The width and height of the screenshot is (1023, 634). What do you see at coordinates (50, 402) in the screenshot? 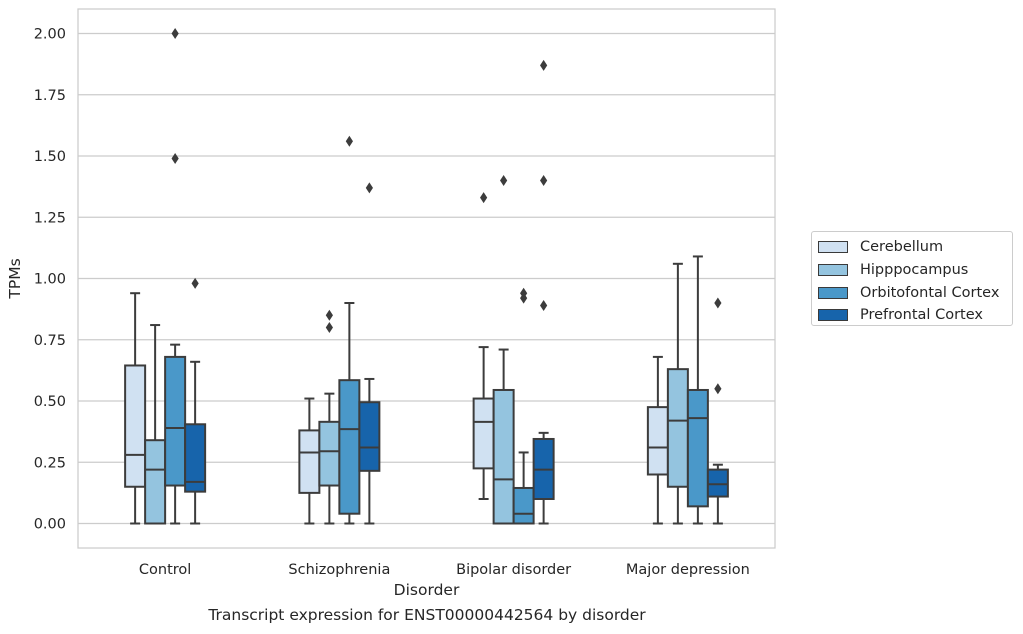
I see `y-tick-label: 0.50` at bounding box center [50, 402].